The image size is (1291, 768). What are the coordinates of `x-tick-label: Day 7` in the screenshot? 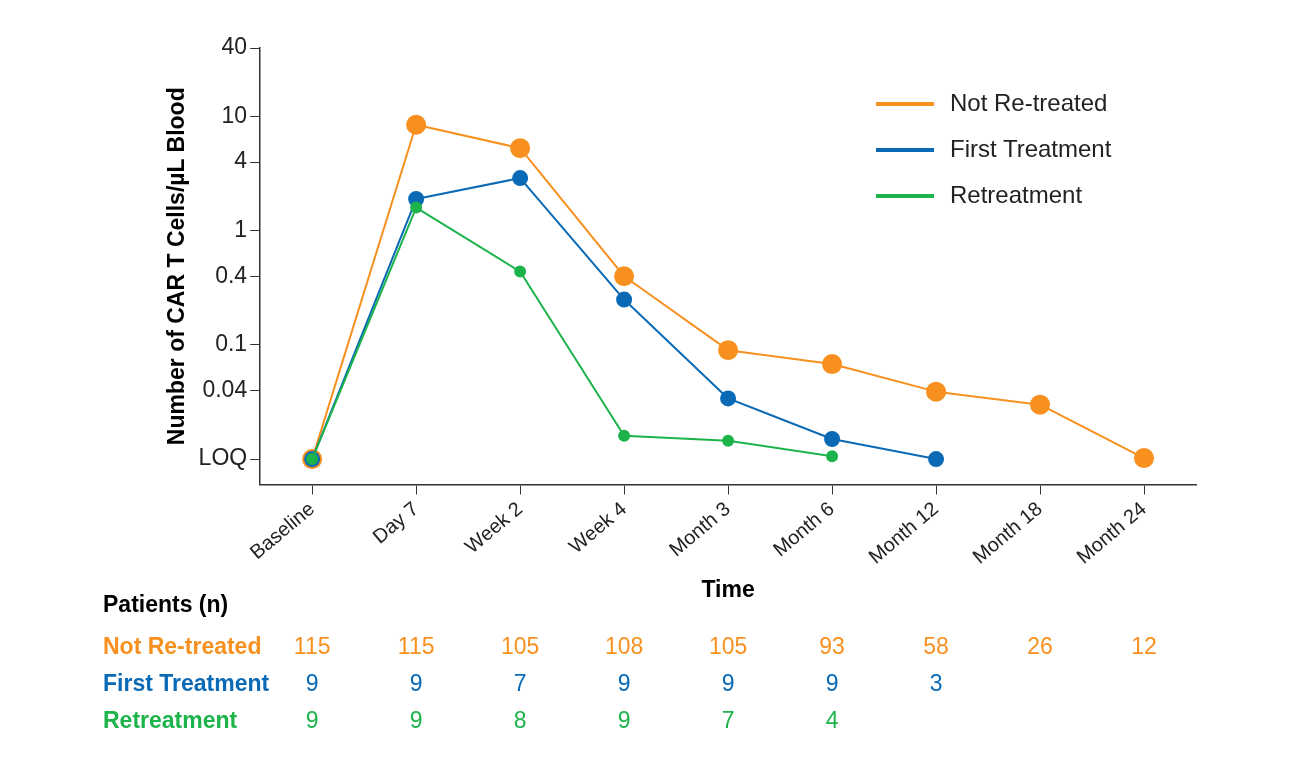 It's located at (395, 522).